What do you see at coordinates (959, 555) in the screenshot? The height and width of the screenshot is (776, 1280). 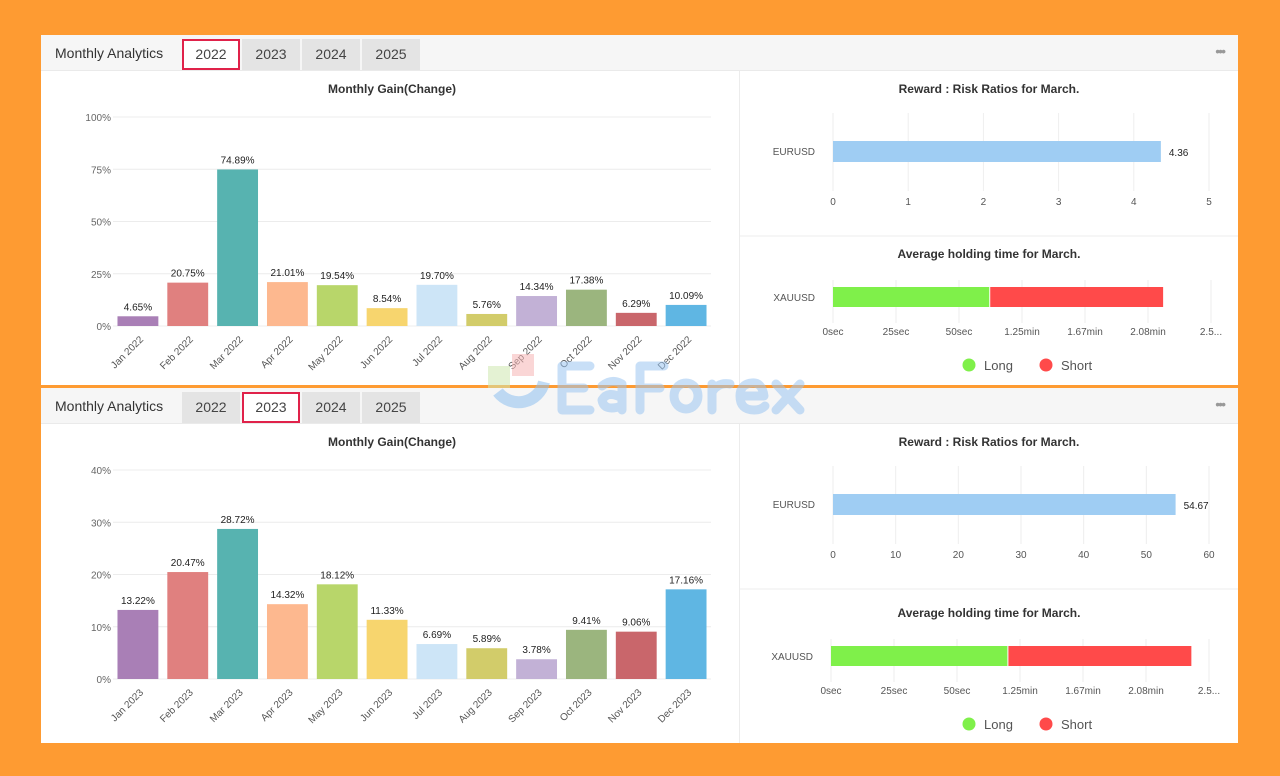 I see `x-tick-label: 20` at bounding box center [959, 555].